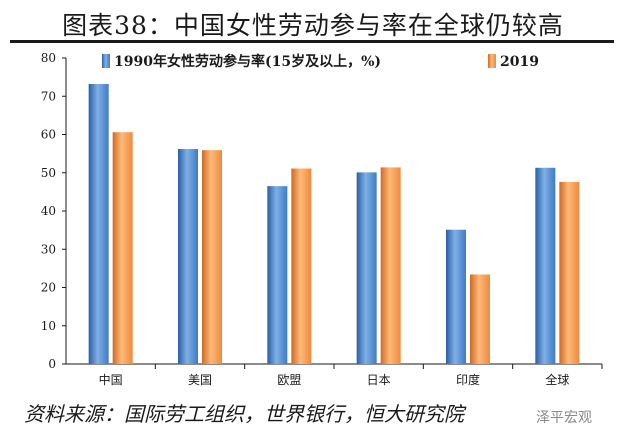 The height and width of the screenshot is (433, 626). What do you see at coordinates (564, 418) in the screenshot?
I see `watermark: 泽平宏观` at bounding box center [564, 418].